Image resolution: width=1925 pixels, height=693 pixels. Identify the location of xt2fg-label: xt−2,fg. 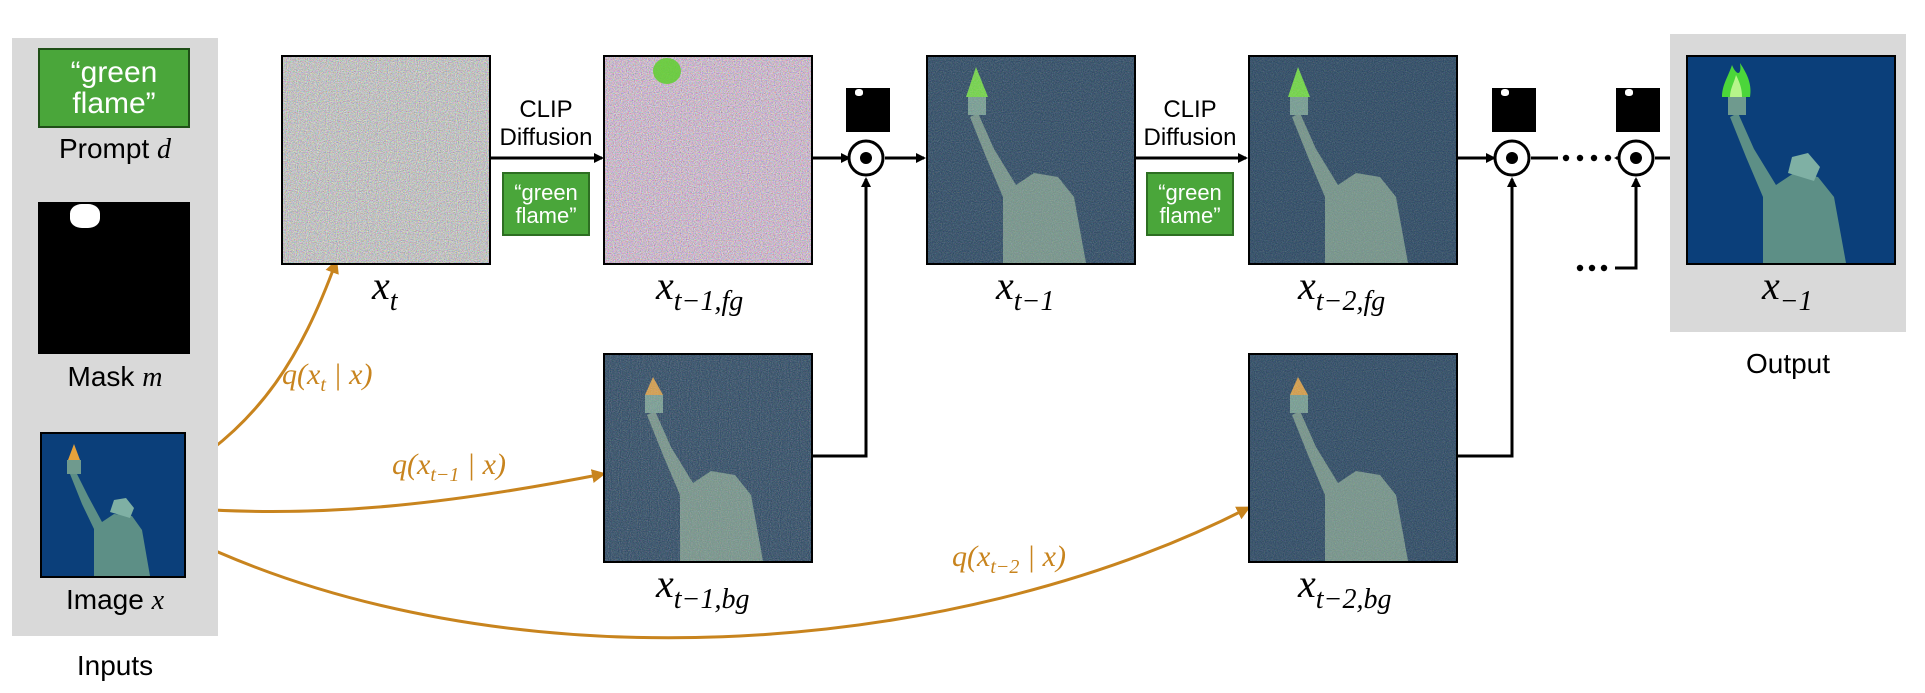
(1342, 290).